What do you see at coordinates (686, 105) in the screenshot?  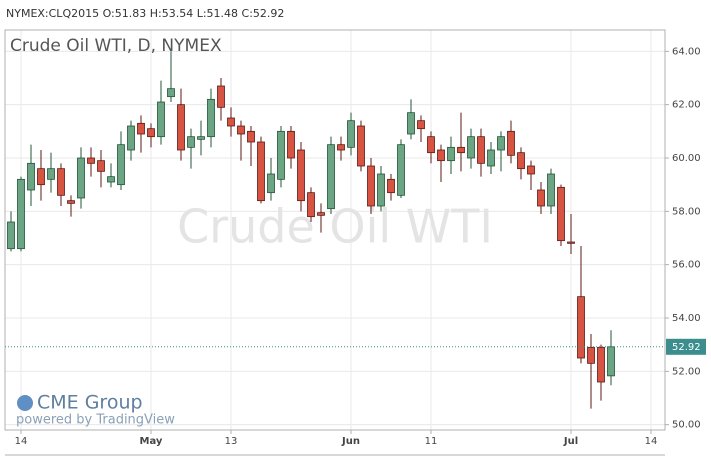 I see `y-tick-label: 62.00` at bounding box center [686, 105].